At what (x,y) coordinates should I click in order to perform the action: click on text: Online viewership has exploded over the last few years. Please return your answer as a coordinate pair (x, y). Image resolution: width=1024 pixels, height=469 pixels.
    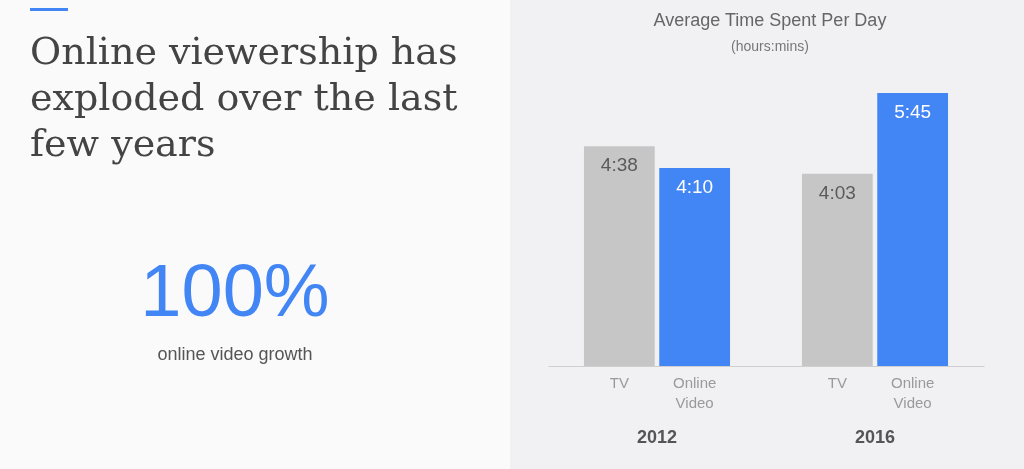
    Looking at the image, I should click on (244, 97).